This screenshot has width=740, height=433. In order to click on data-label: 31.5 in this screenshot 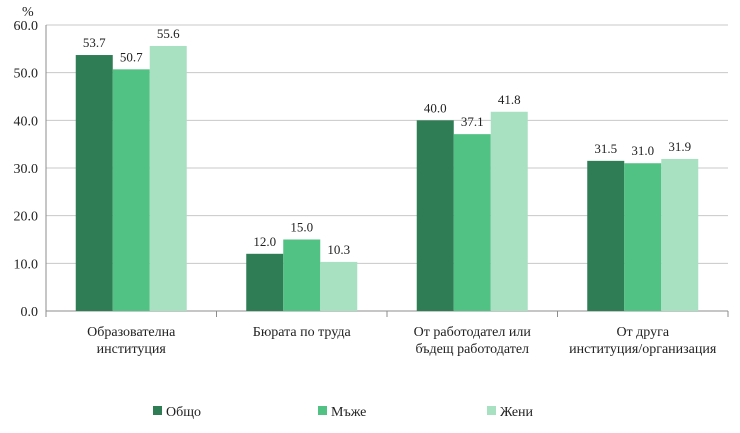, I will do `click(605, 148)`.